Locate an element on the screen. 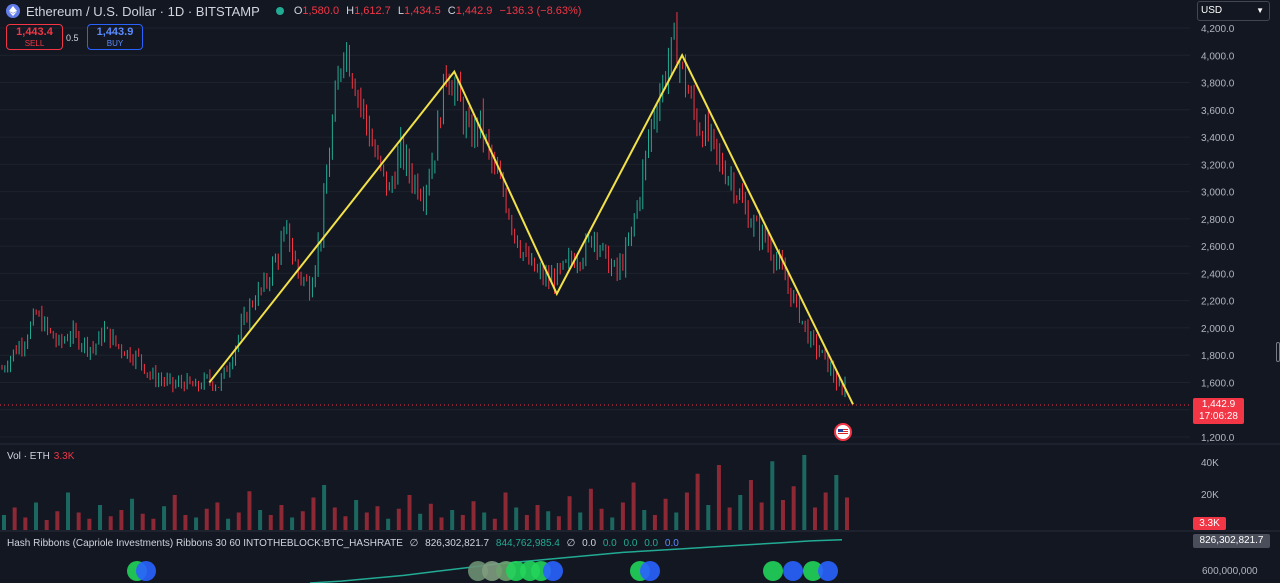 This screenshot has width=1280, height=583. open-key: O is located at coordinates (298, 11).